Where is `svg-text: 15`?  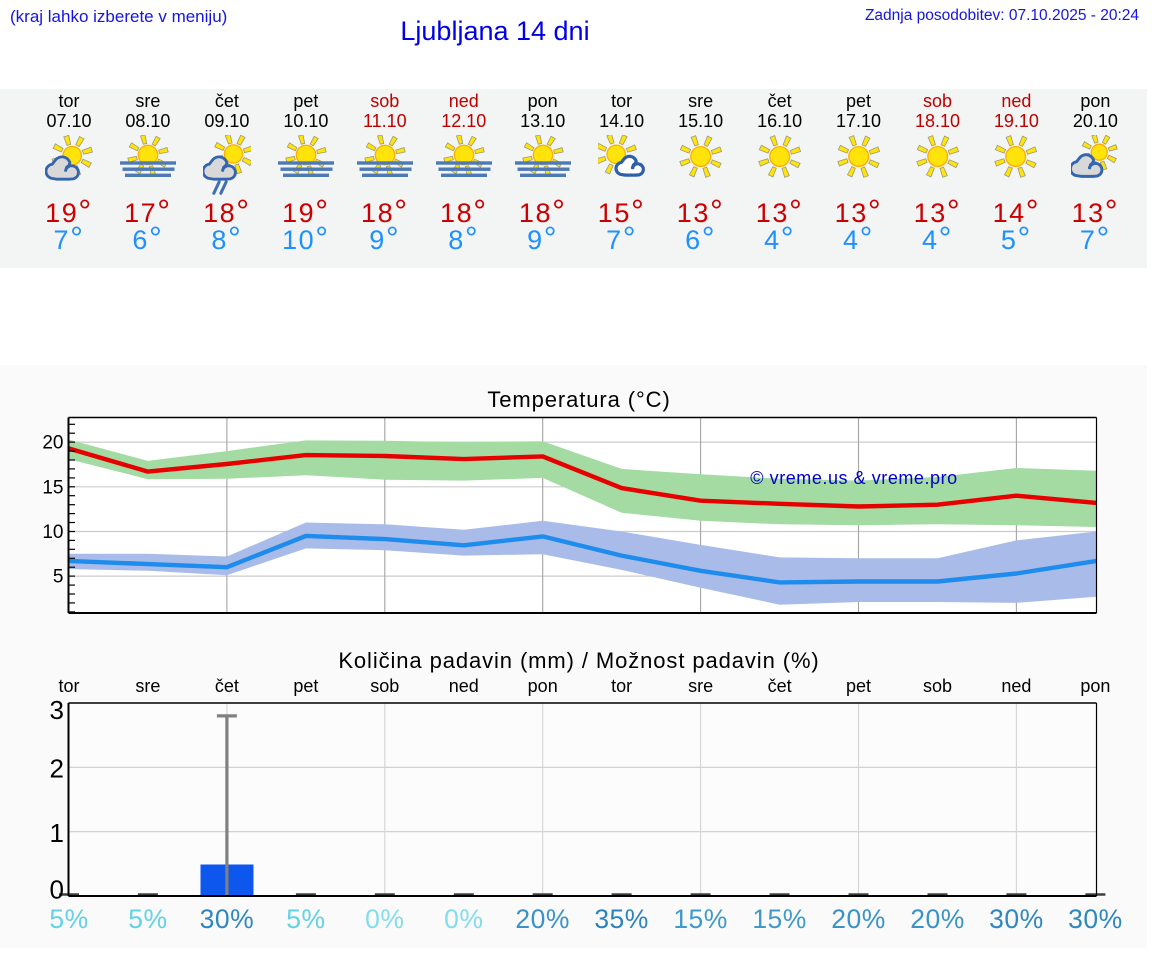
svg-text: 15 is located at coordinates (52, 487).